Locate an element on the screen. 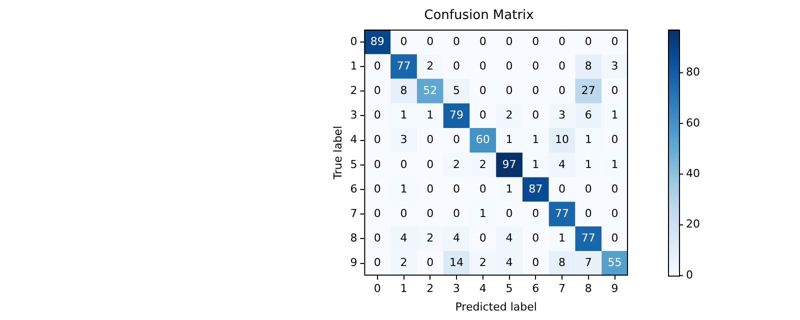 The height and width of the screenshot is (320, 800). color-bar-label: 80 is located at coordinates (693, 72).